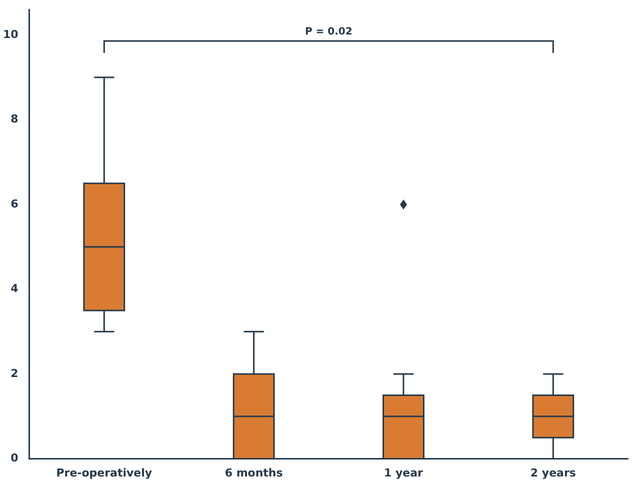 The image size is (632, 483). What do you see at coordinates (14, 203) in the screenshot?
I see `y-tick-label: 6` at bounding box center [14, 203].